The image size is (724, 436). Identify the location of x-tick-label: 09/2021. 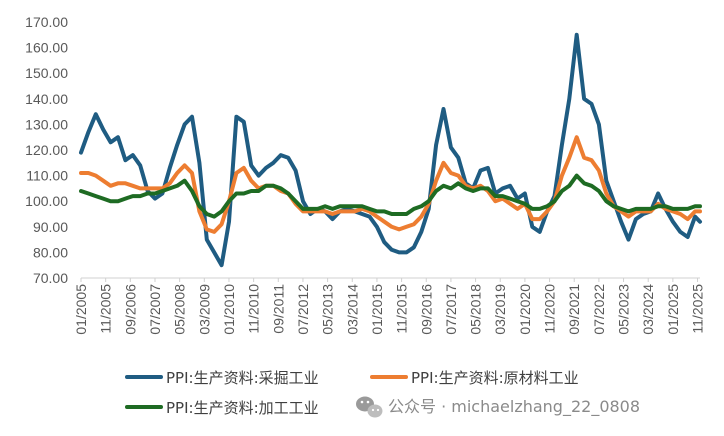
(574, 309).